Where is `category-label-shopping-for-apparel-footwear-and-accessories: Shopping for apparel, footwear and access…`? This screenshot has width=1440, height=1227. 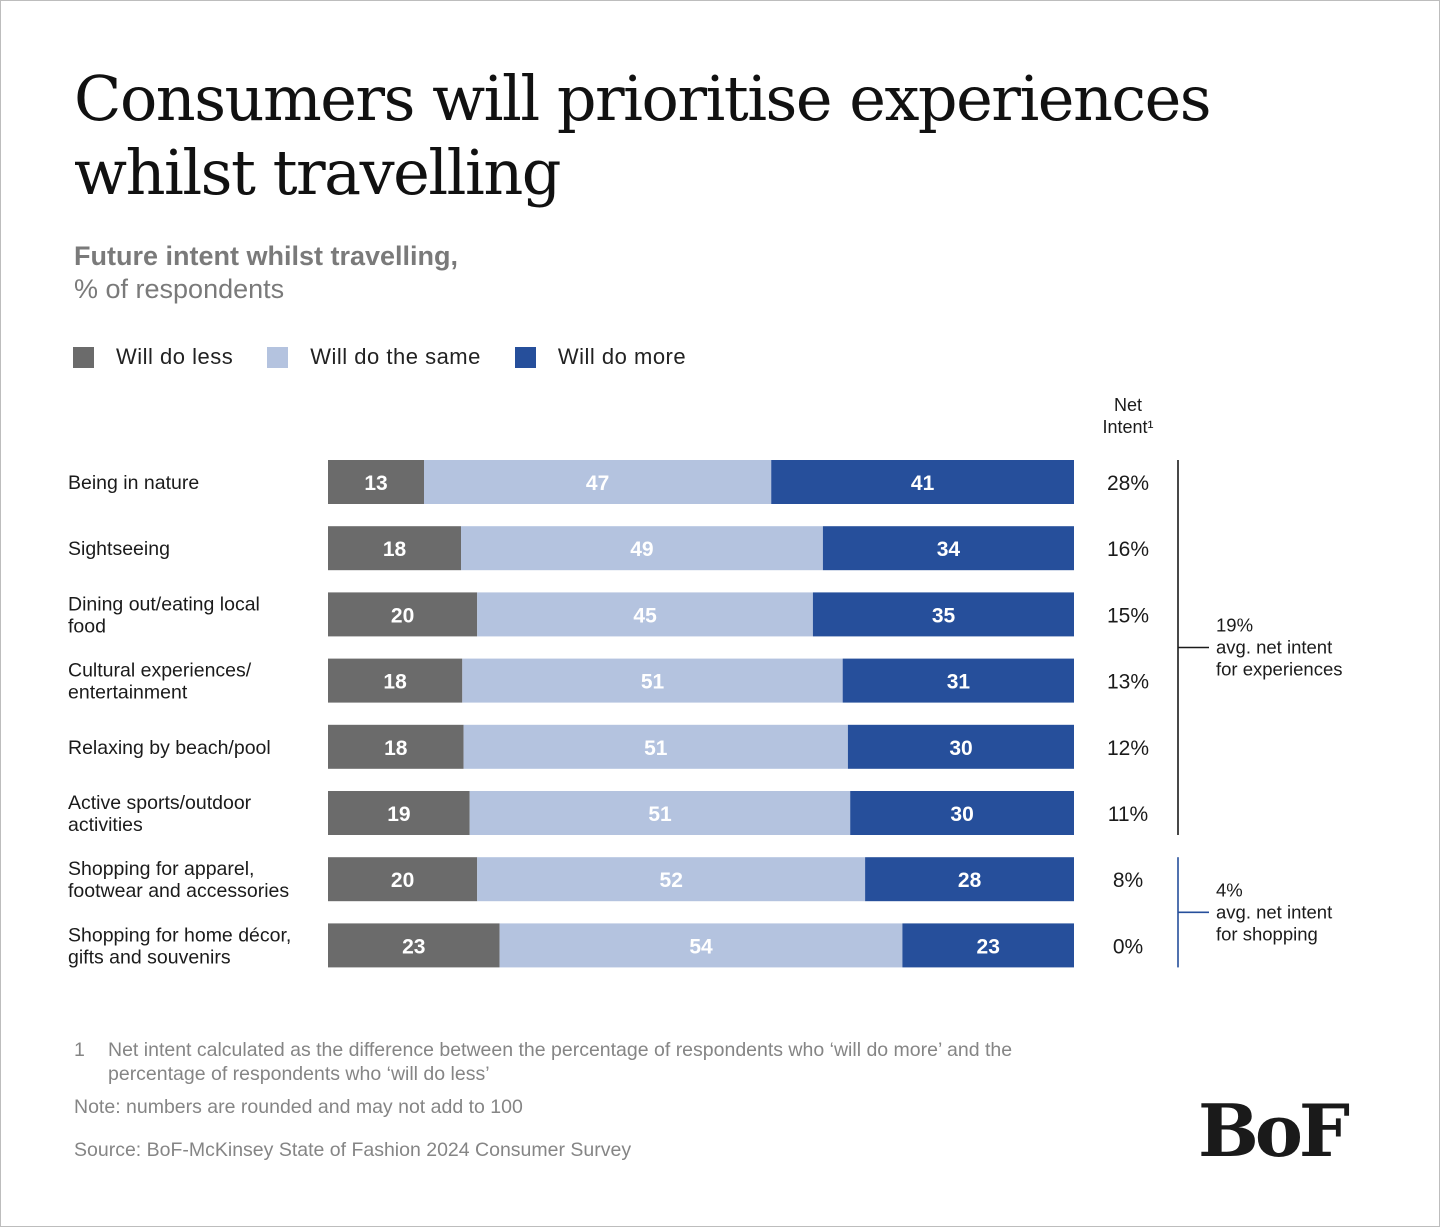
category-label-shopping-for-apparel-footwear-and-accessories: Shopping for apparel, footwear and access… is located at coordinates (178, 880).